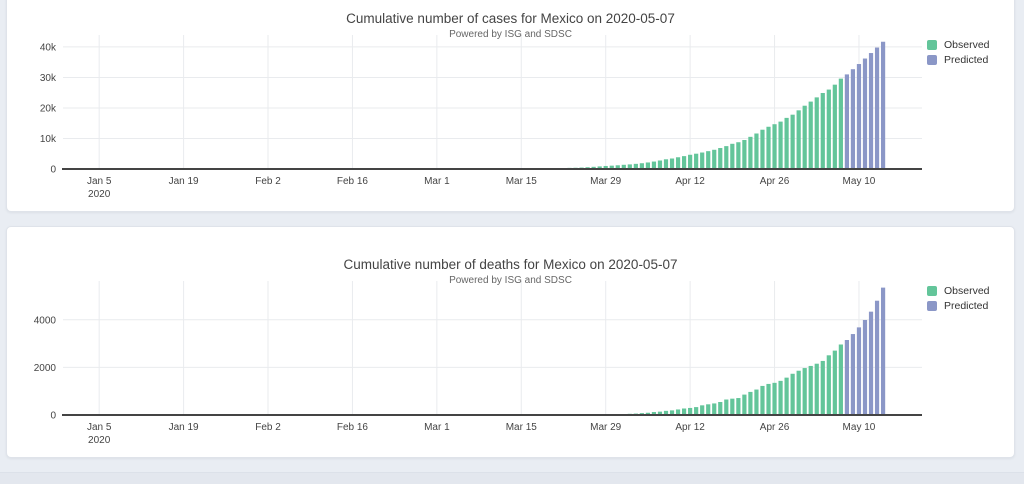 The image size is (1024, 484). Describe the element at coordinates (512, 478) in the screenshot. I see `page-footer-band` at that location.